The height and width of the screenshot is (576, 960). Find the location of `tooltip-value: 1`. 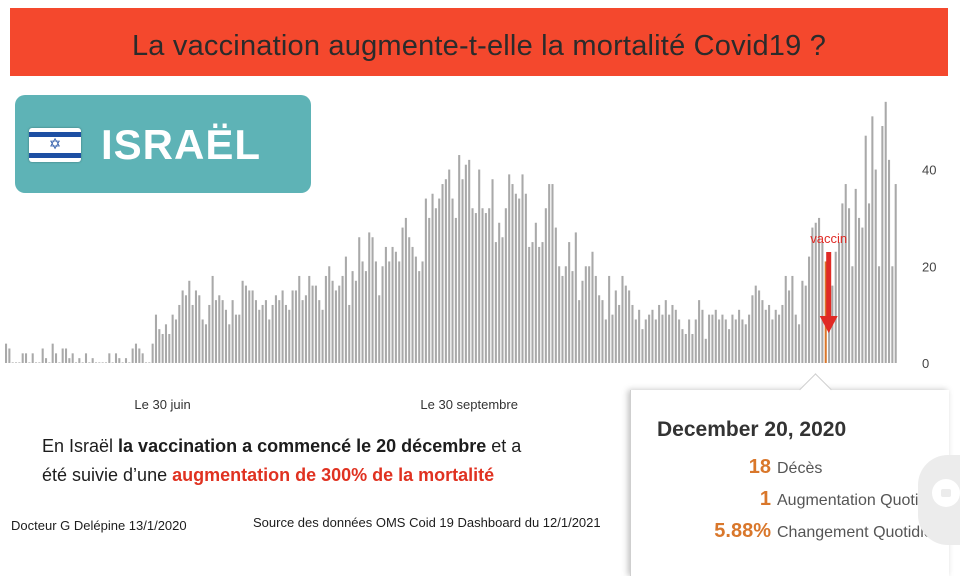

tooltip-value: 1 is located at coordinates (765, 499).